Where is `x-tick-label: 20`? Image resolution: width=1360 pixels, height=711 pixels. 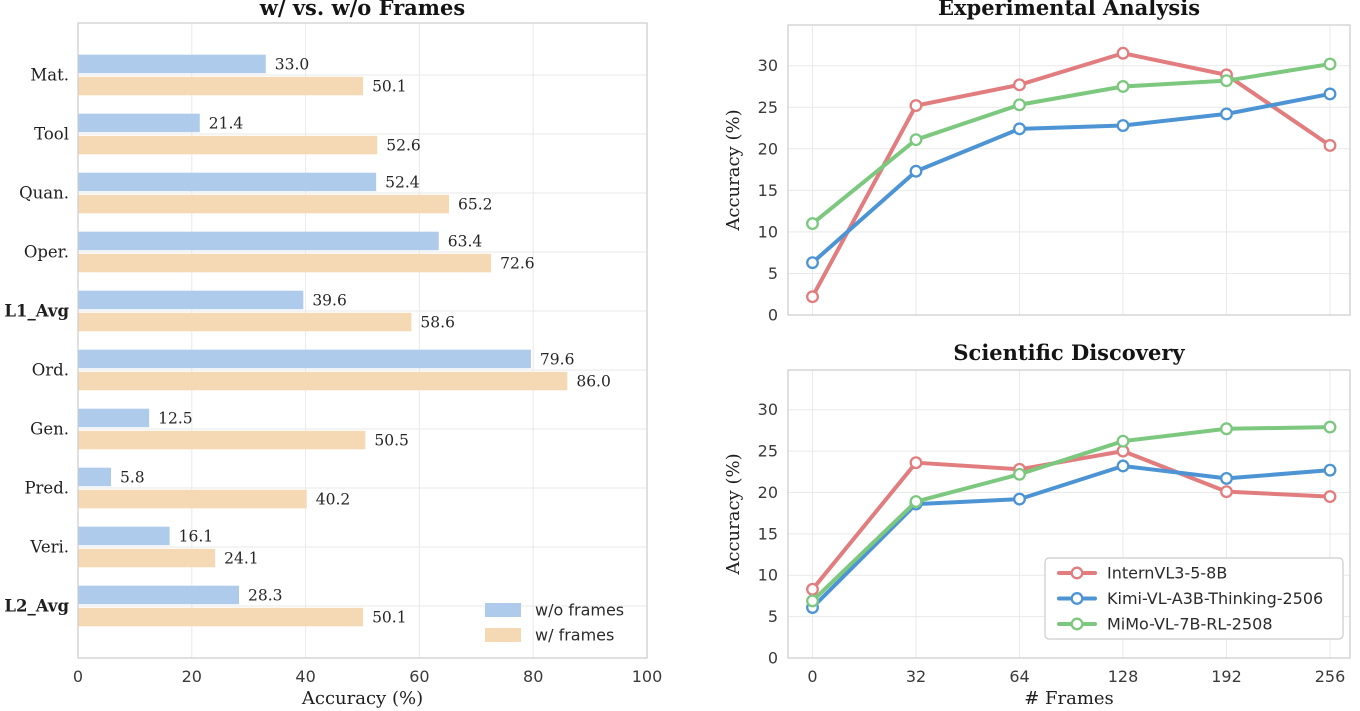
x-tick-label: 20 is located at coordinates (192, 676).